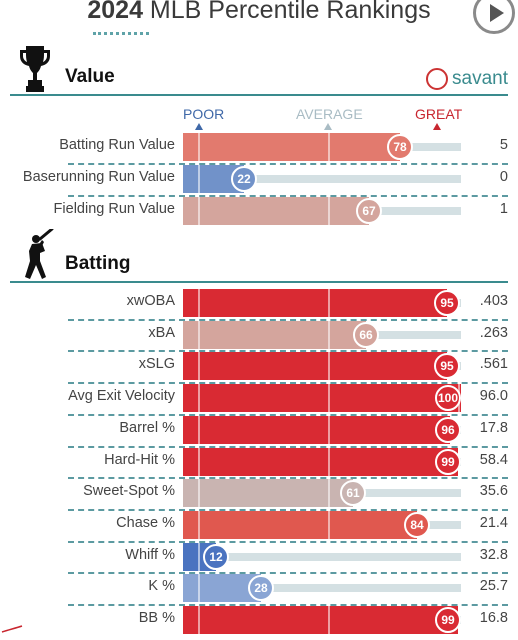 The image size is (518, 640). Describe the element at coordinates (493, 491) in the screenshot. I see `metric-value: 35.6` at that location.